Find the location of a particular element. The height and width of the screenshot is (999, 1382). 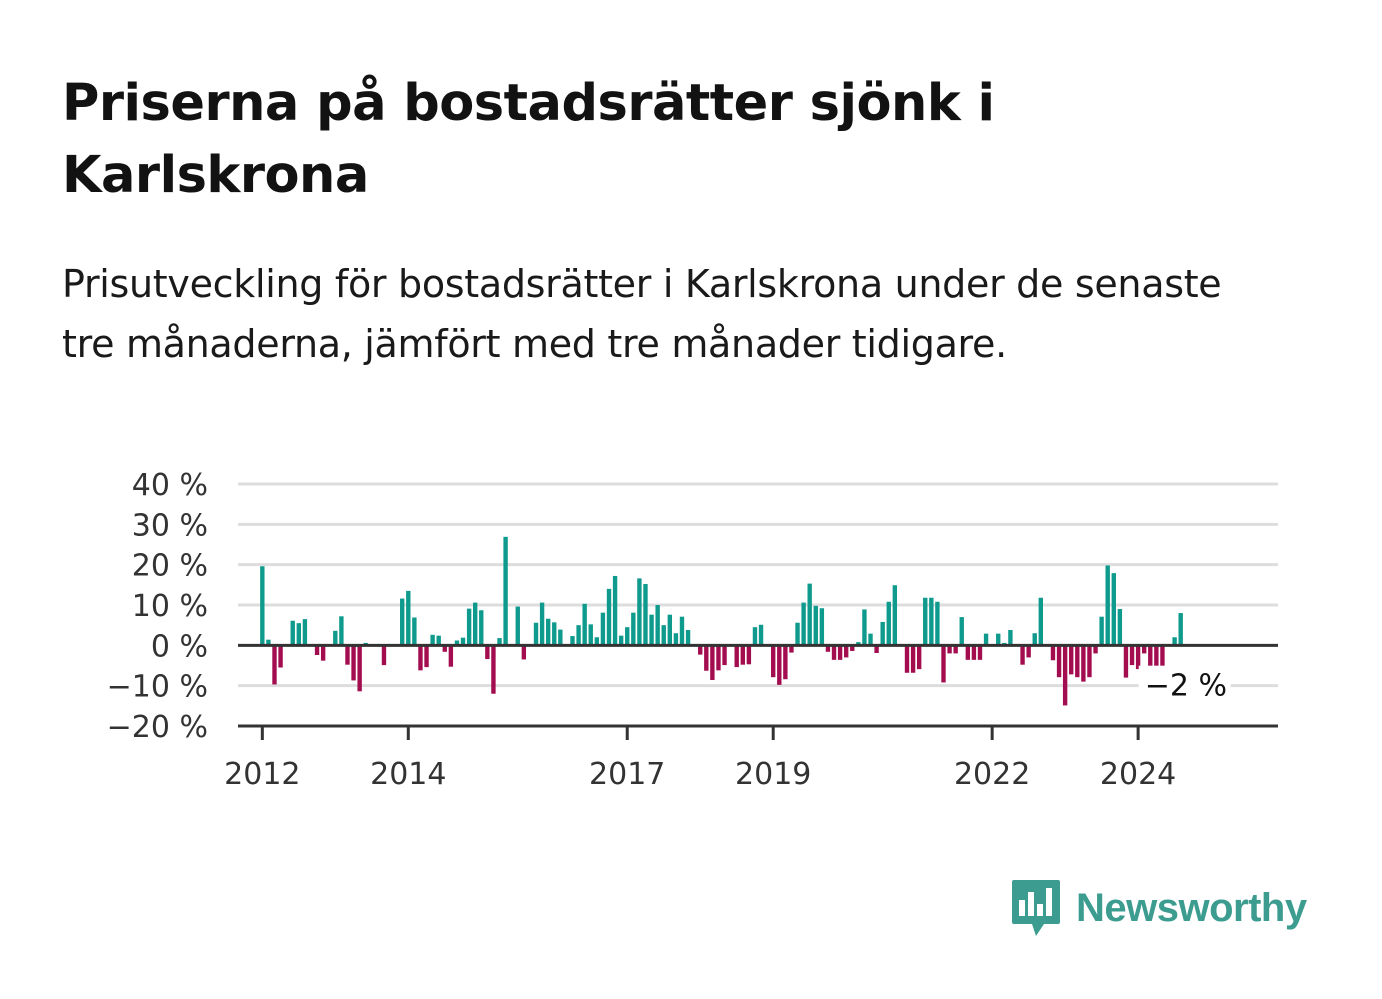

y-tick-label: 30 % is located at coordinates (170, 525).